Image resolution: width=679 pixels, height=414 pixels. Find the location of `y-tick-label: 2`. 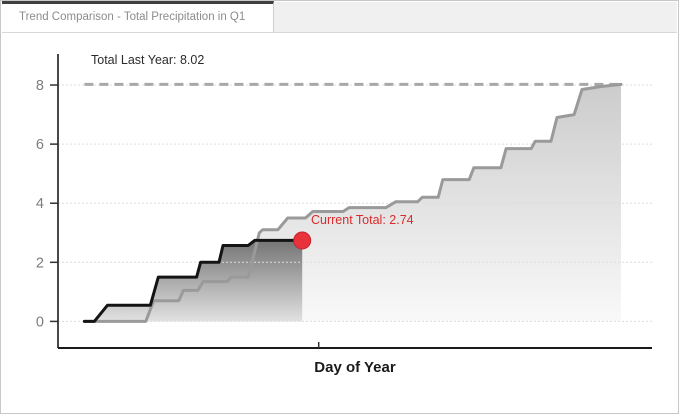

y-tick-label: 2 is located at coordinates (40, 263).